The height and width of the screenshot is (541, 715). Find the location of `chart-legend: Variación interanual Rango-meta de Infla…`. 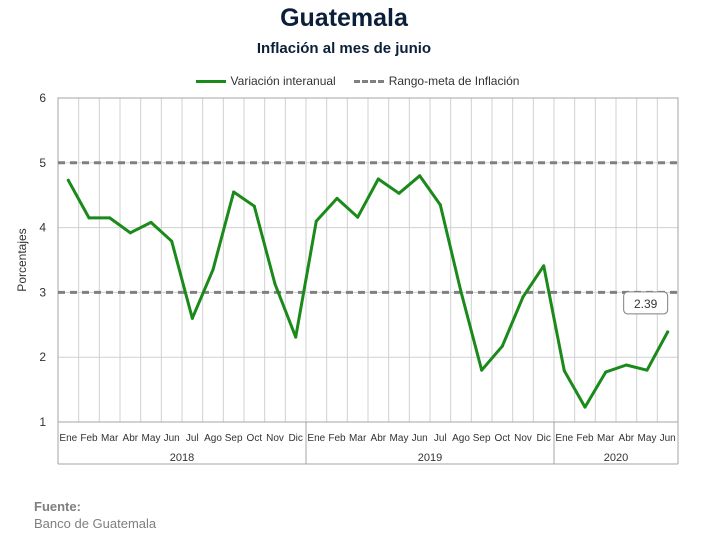

chart-legend: Variación interanual Rango-meta de Infla… is located at coordinates (357, 81).